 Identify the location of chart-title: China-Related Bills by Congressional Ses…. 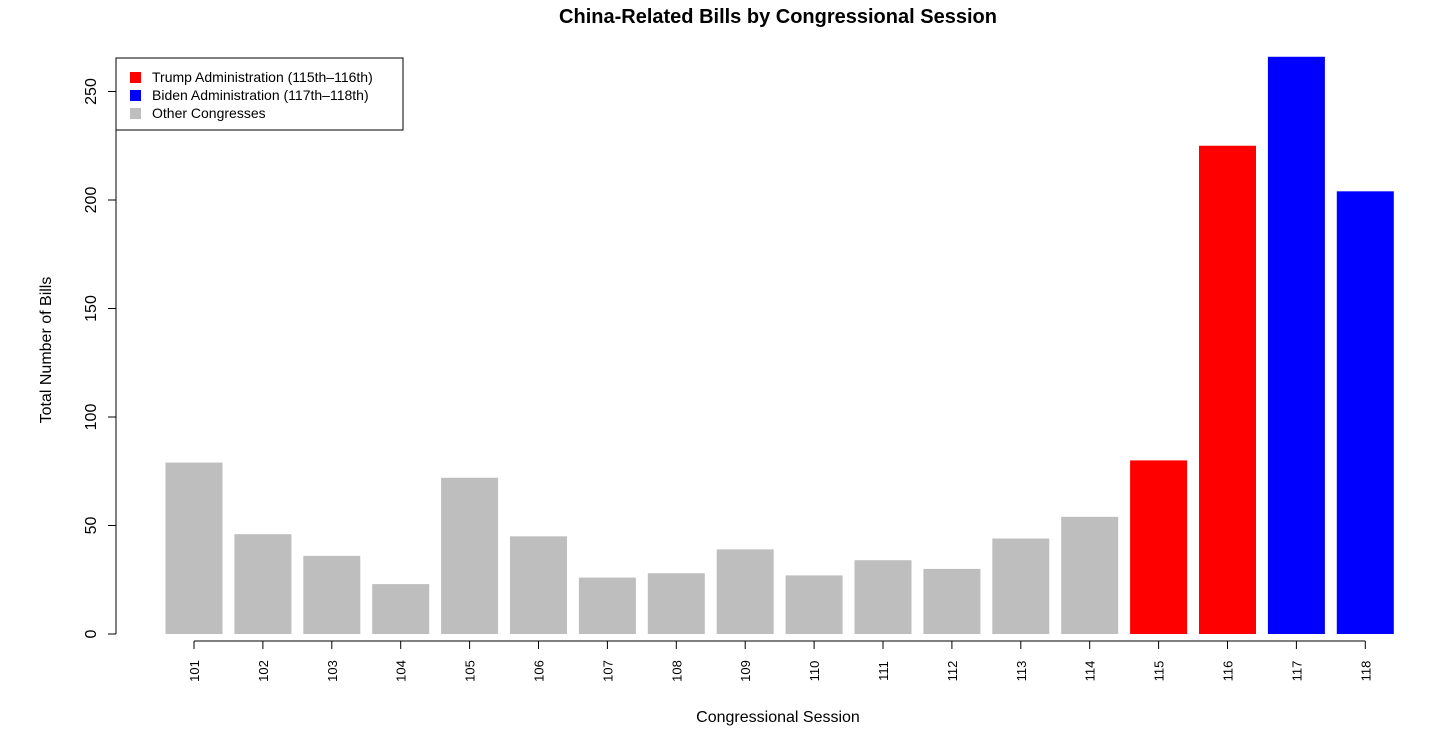
(778, 17).